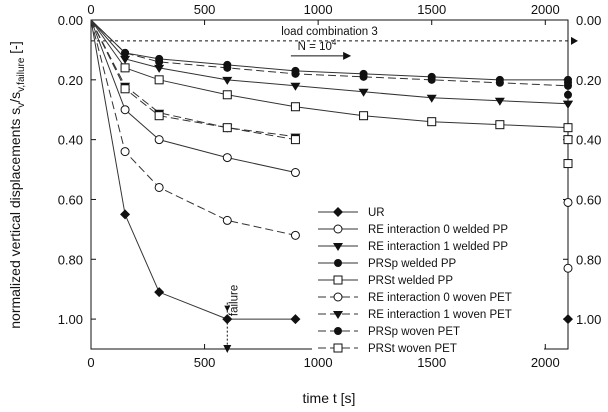  What do you see at coordinates (440, 298) in the screenshot?
I see `legend-label-5: RE interaction 0 woven PET` at bounding box center [440, 298].